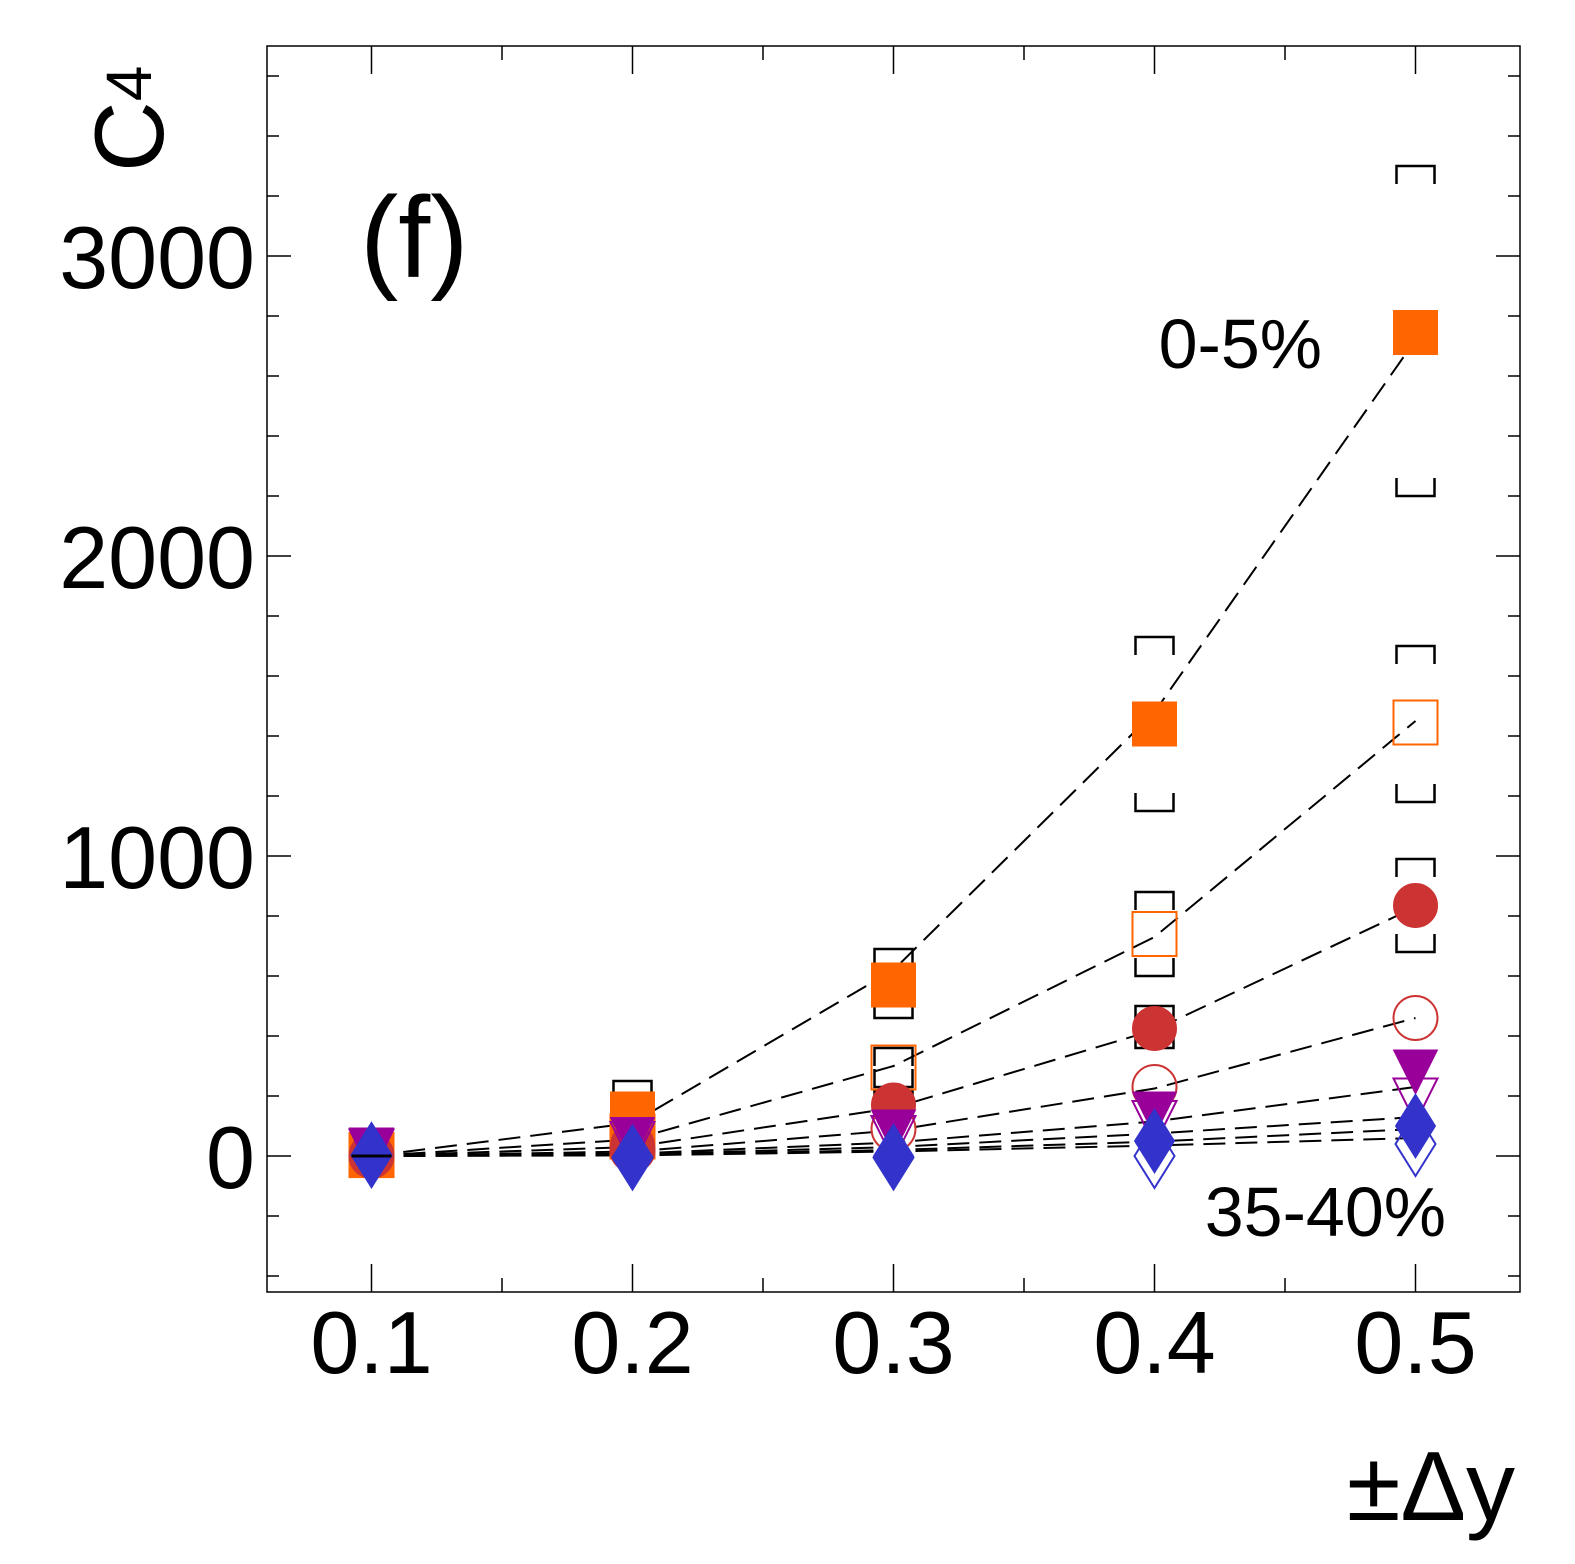  Describe the element at coordinates (129, 119) in the screenshot. I see `y-axis-label: C4` at that location.